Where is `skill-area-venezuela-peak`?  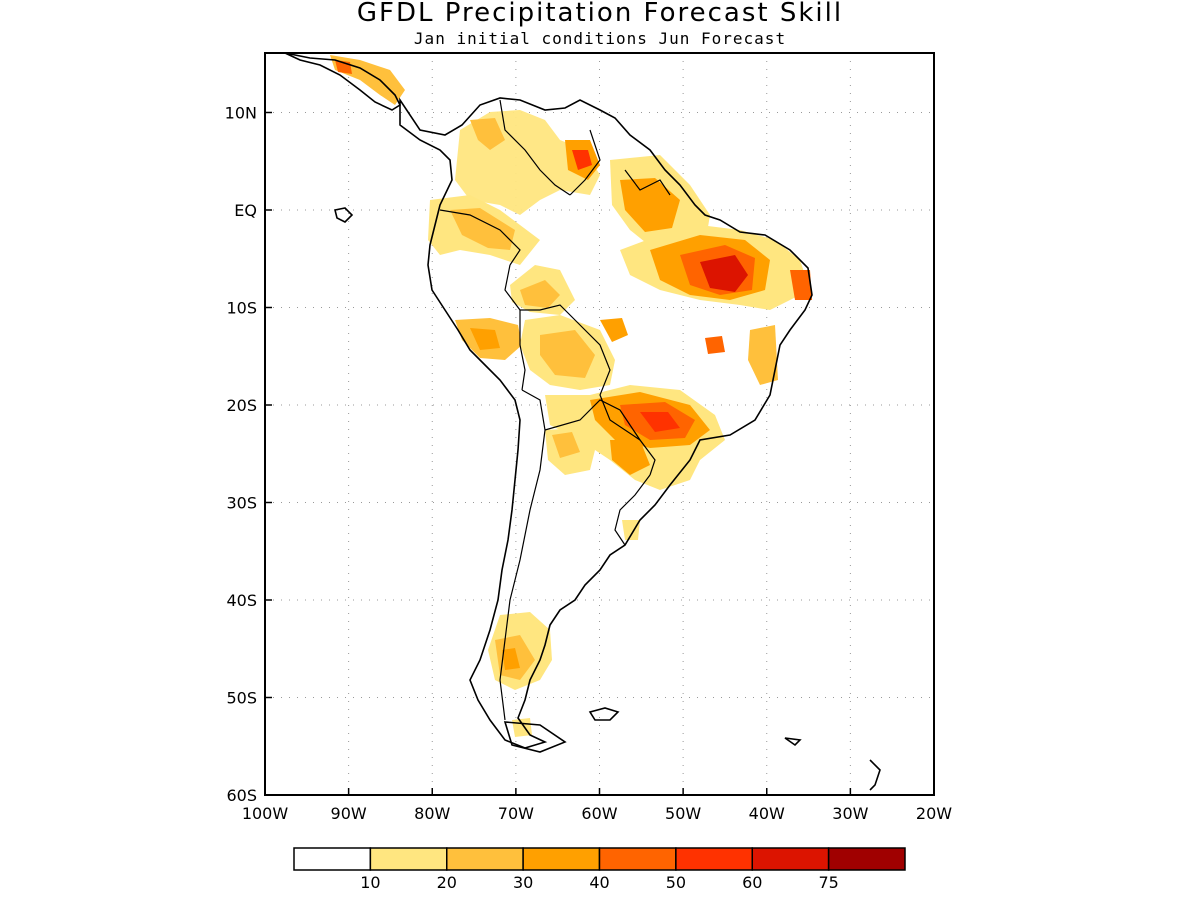 skill-area-venezuela-peak is located at coordinates (582, 160).